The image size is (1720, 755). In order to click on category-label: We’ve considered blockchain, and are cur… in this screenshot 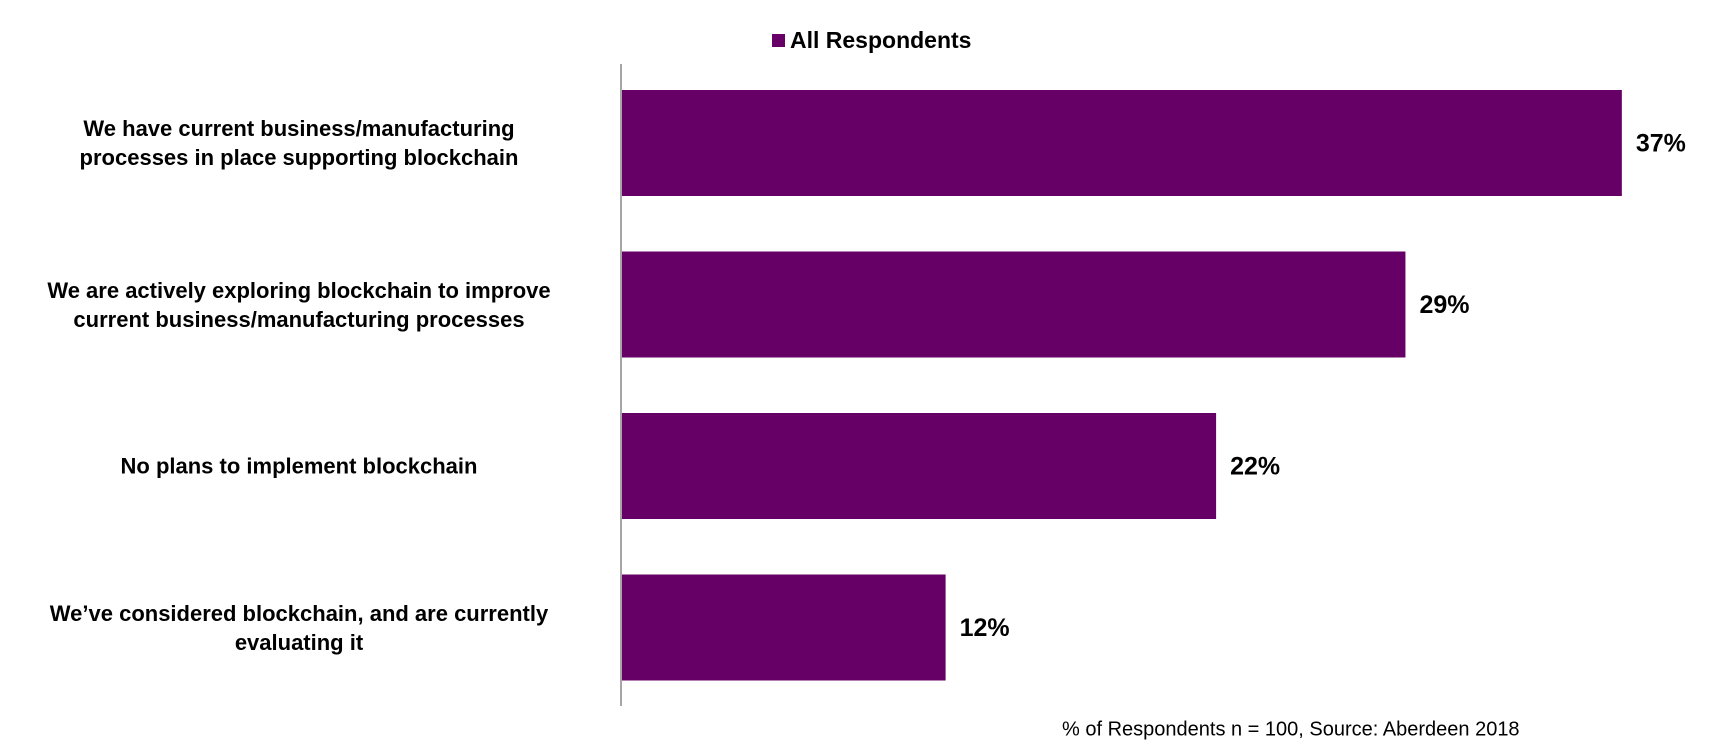, I will do `click(299, 627)`.